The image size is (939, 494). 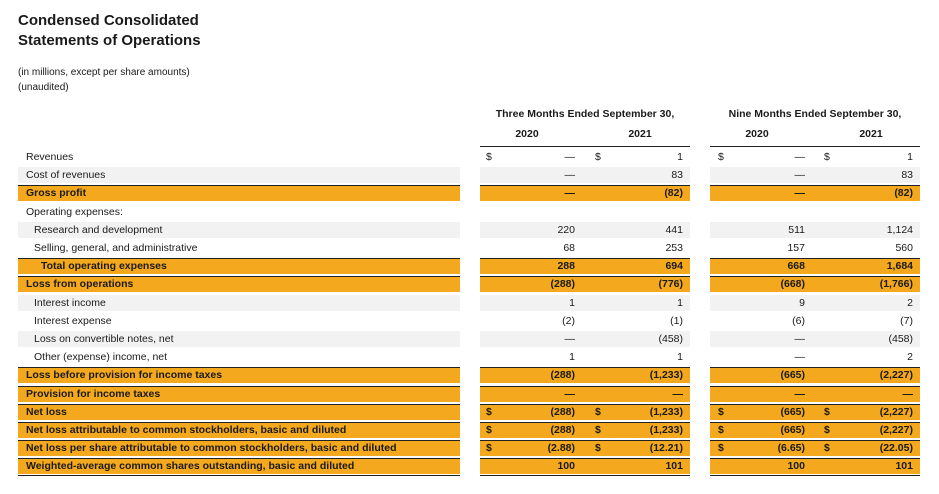 I want to click on title-line-1: Condensed Consolidated, so click(x=108, y=20).